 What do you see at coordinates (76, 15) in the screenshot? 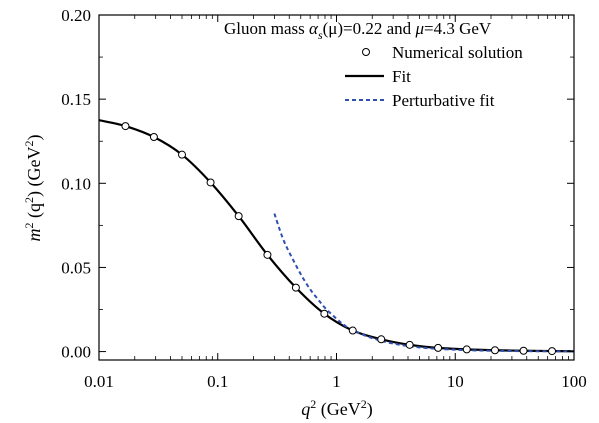
I see `y-tick-label: 0.20` at bounding box center [76, 15].